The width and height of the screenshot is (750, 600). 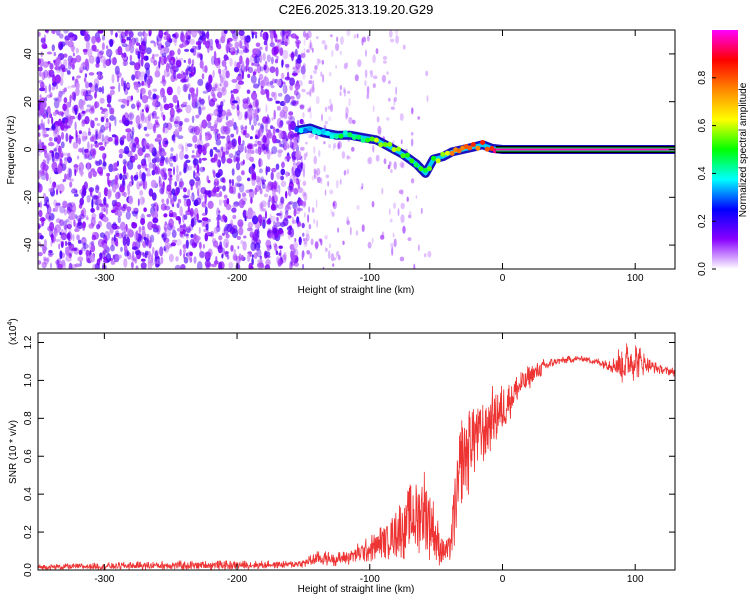 What do you see at coordinates (702, 77) in the screenshot?
I see `colorbar-tick-label: 0.8` at bounding box center [702, 77].